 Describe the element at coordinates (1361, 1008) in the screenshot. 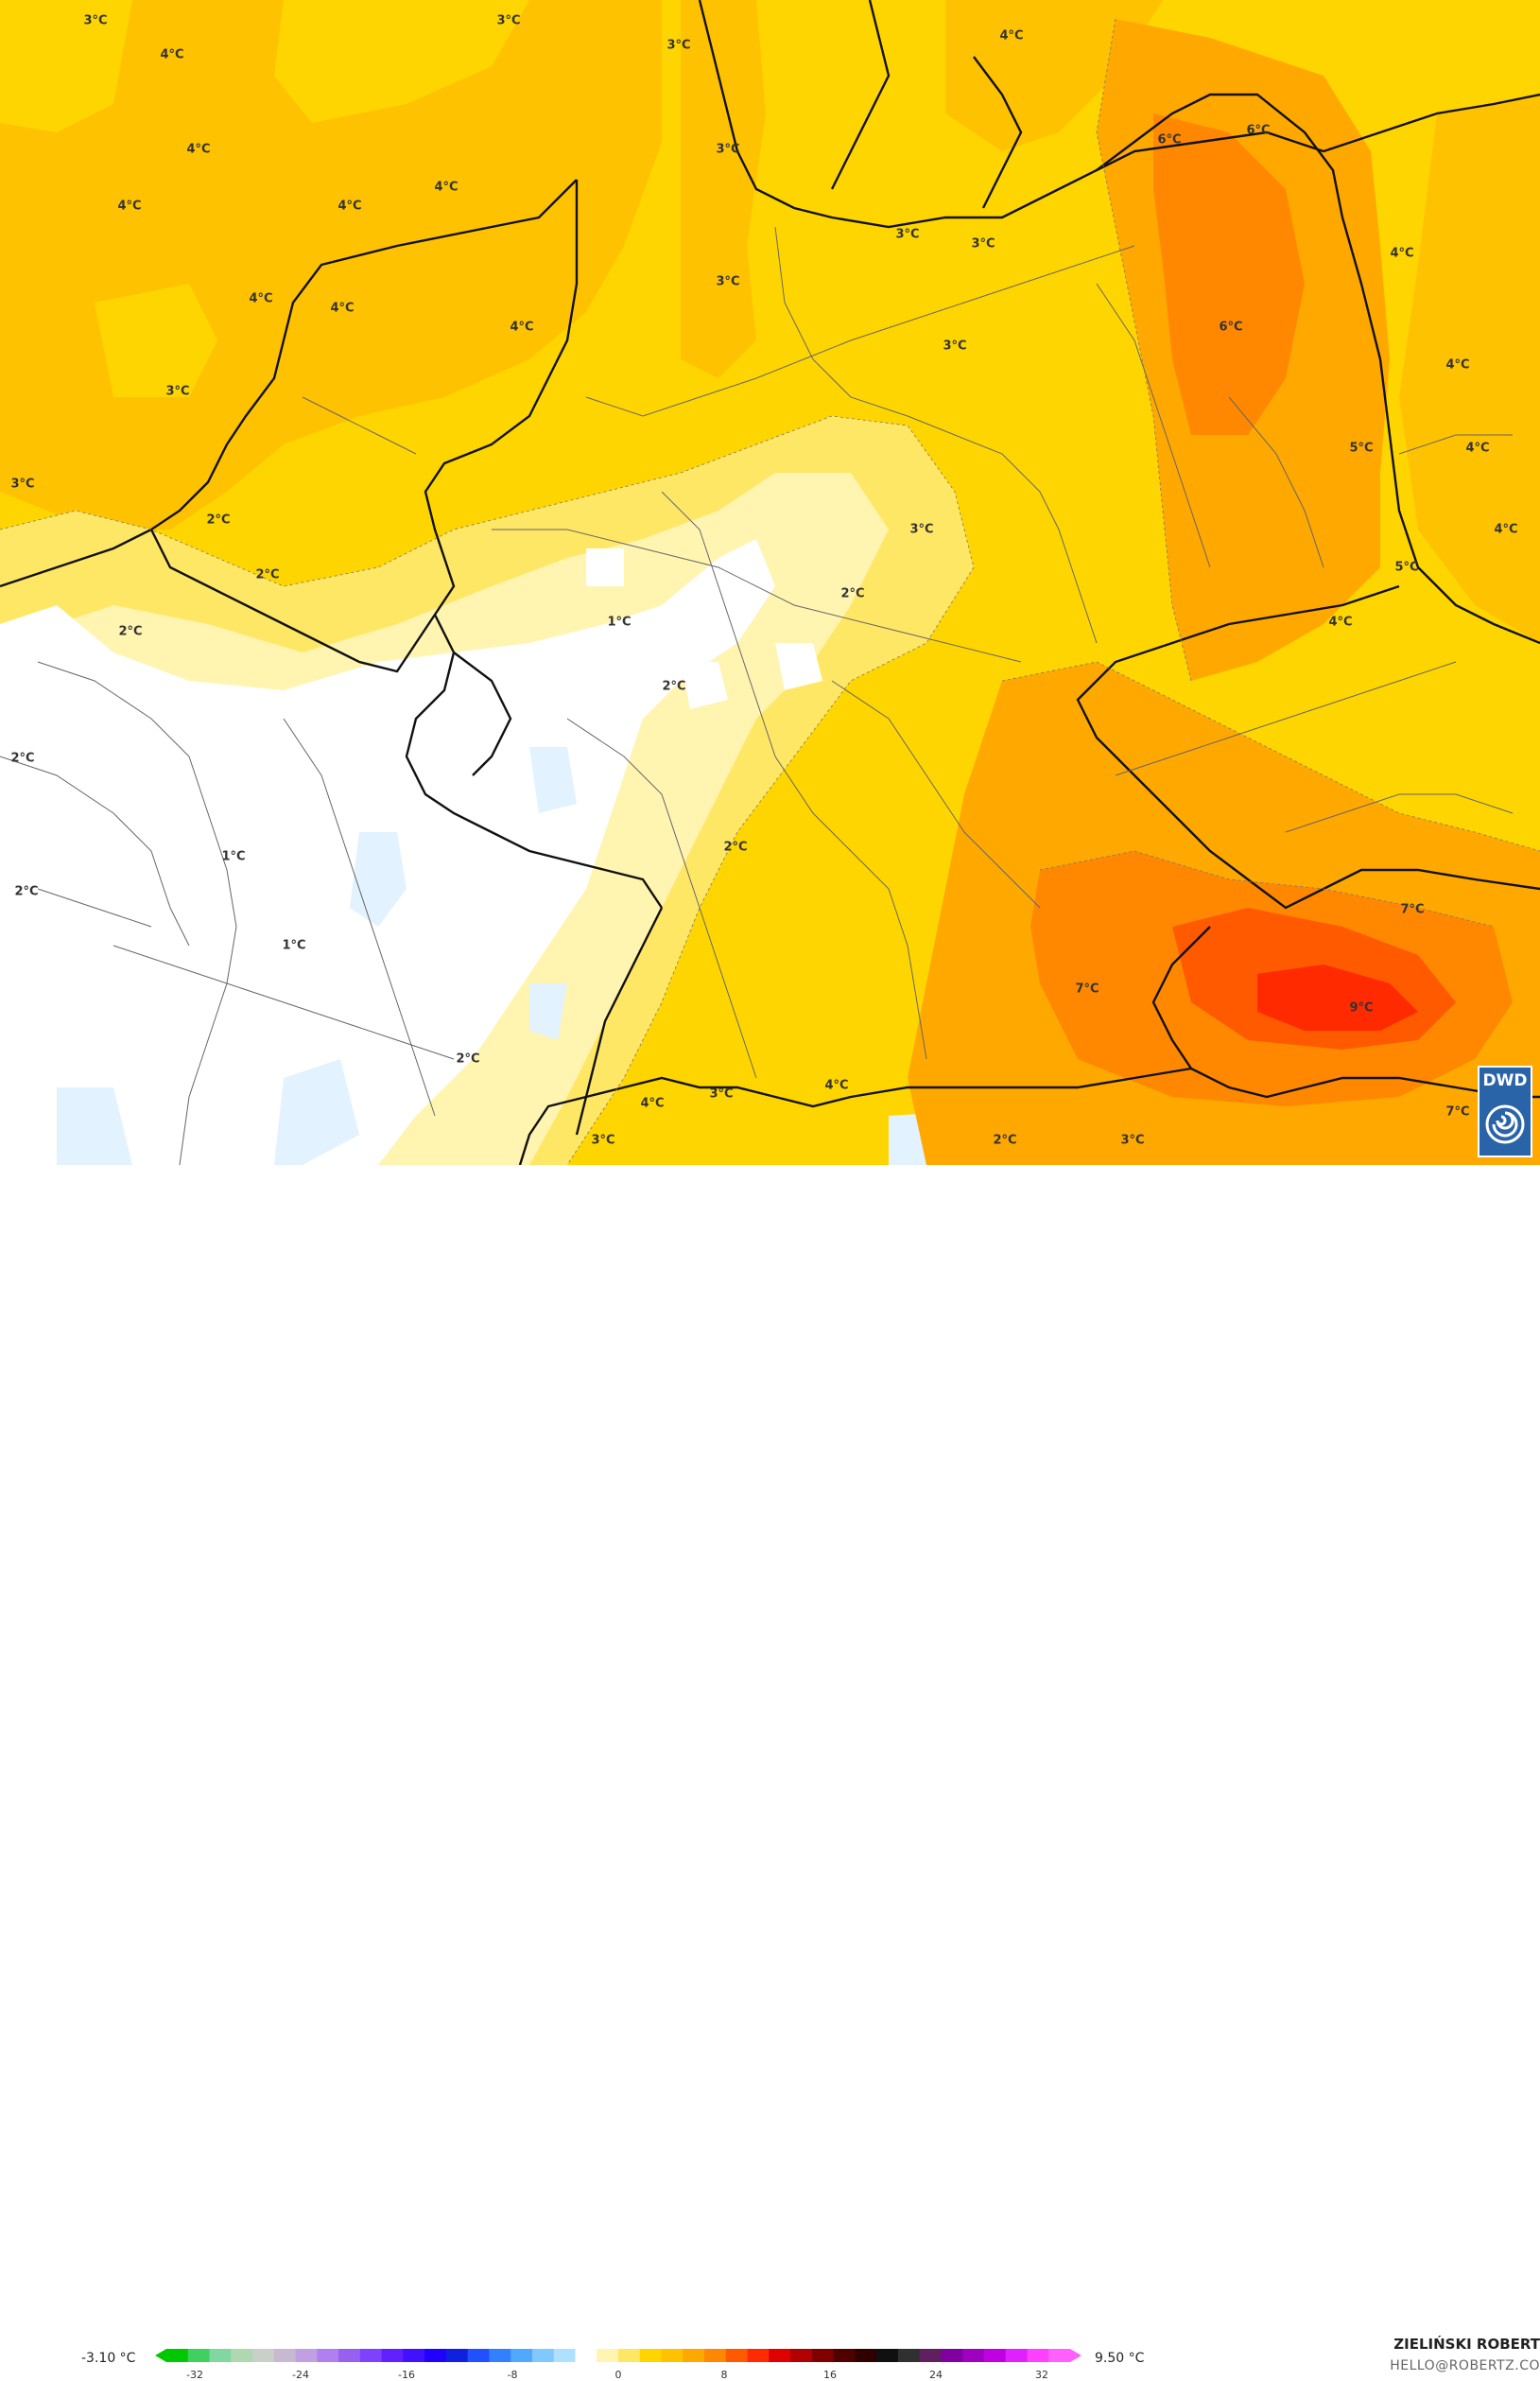

I see `temp-label: 9°C` at that location.